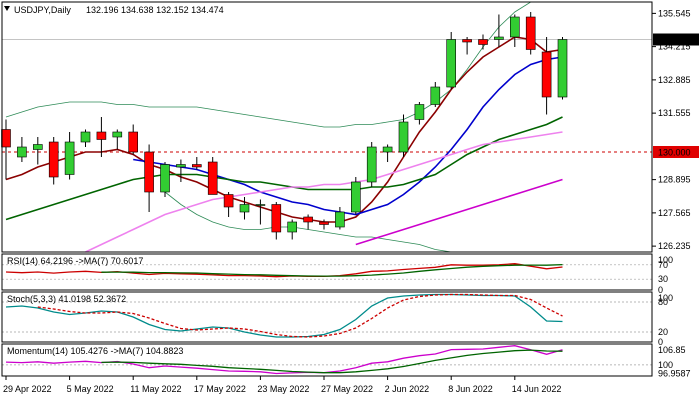 The image size is (700, 400). I want to click on indicator-y-tick-label: 106.85, so click(672, 350).